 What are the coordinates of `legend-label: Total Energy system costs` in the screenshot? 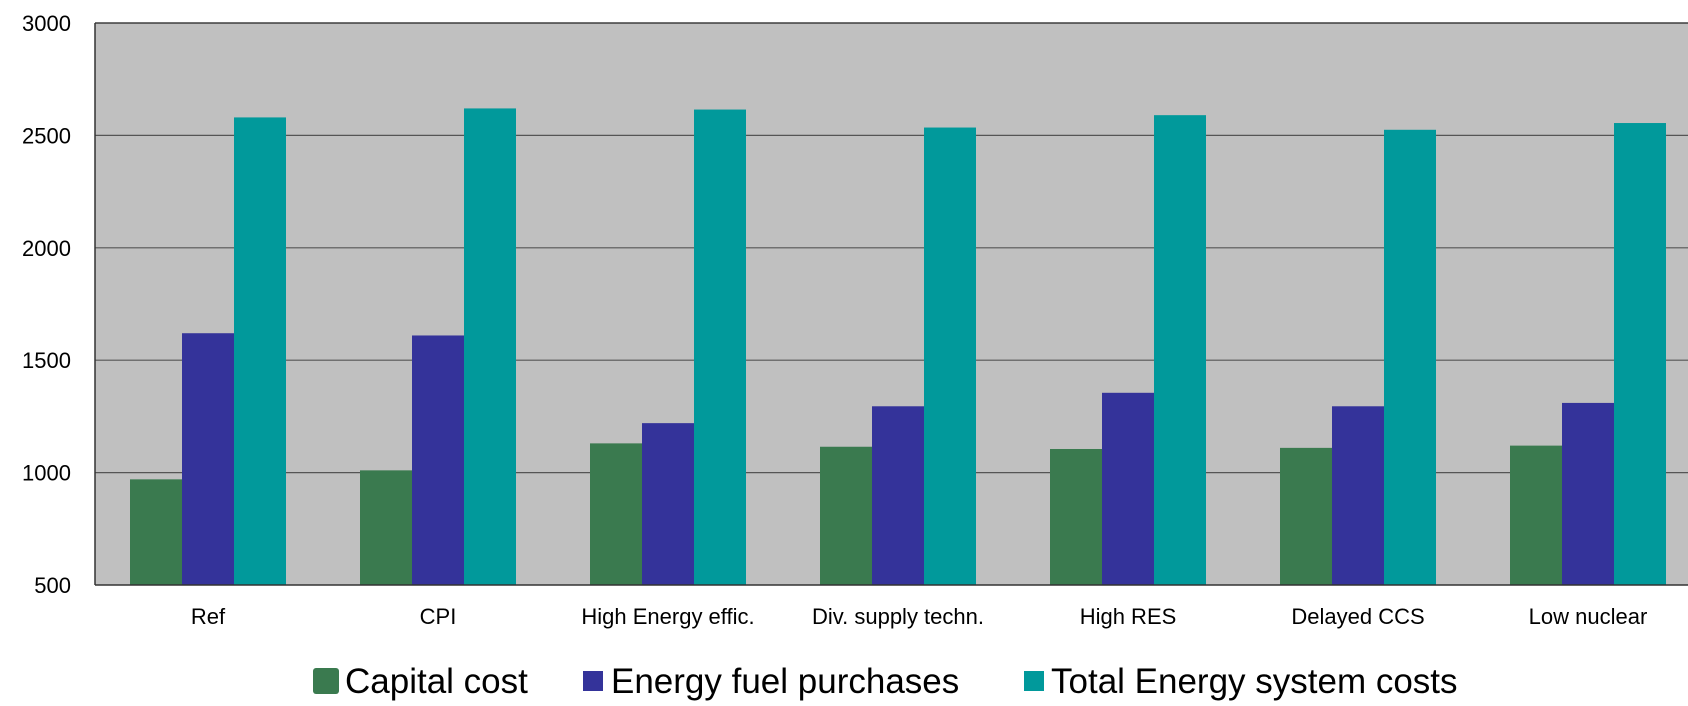 It's located at (1254, 681).